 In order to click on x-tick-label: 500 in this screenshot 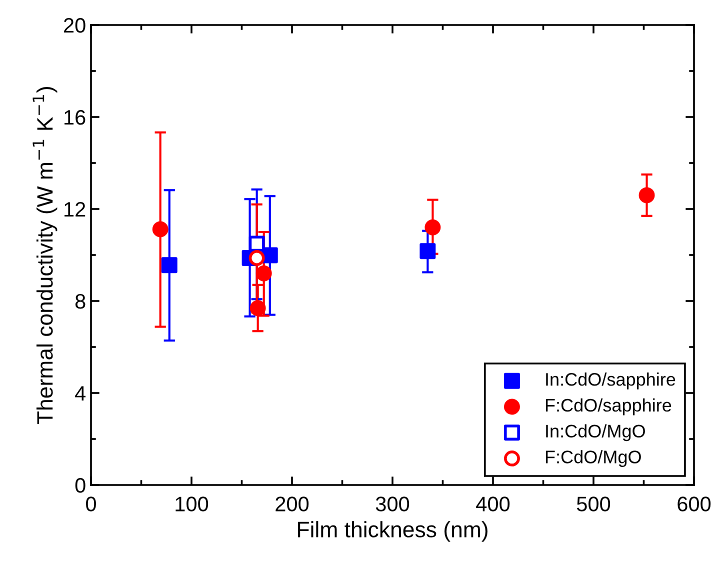, I will do `click(593, 504)`.